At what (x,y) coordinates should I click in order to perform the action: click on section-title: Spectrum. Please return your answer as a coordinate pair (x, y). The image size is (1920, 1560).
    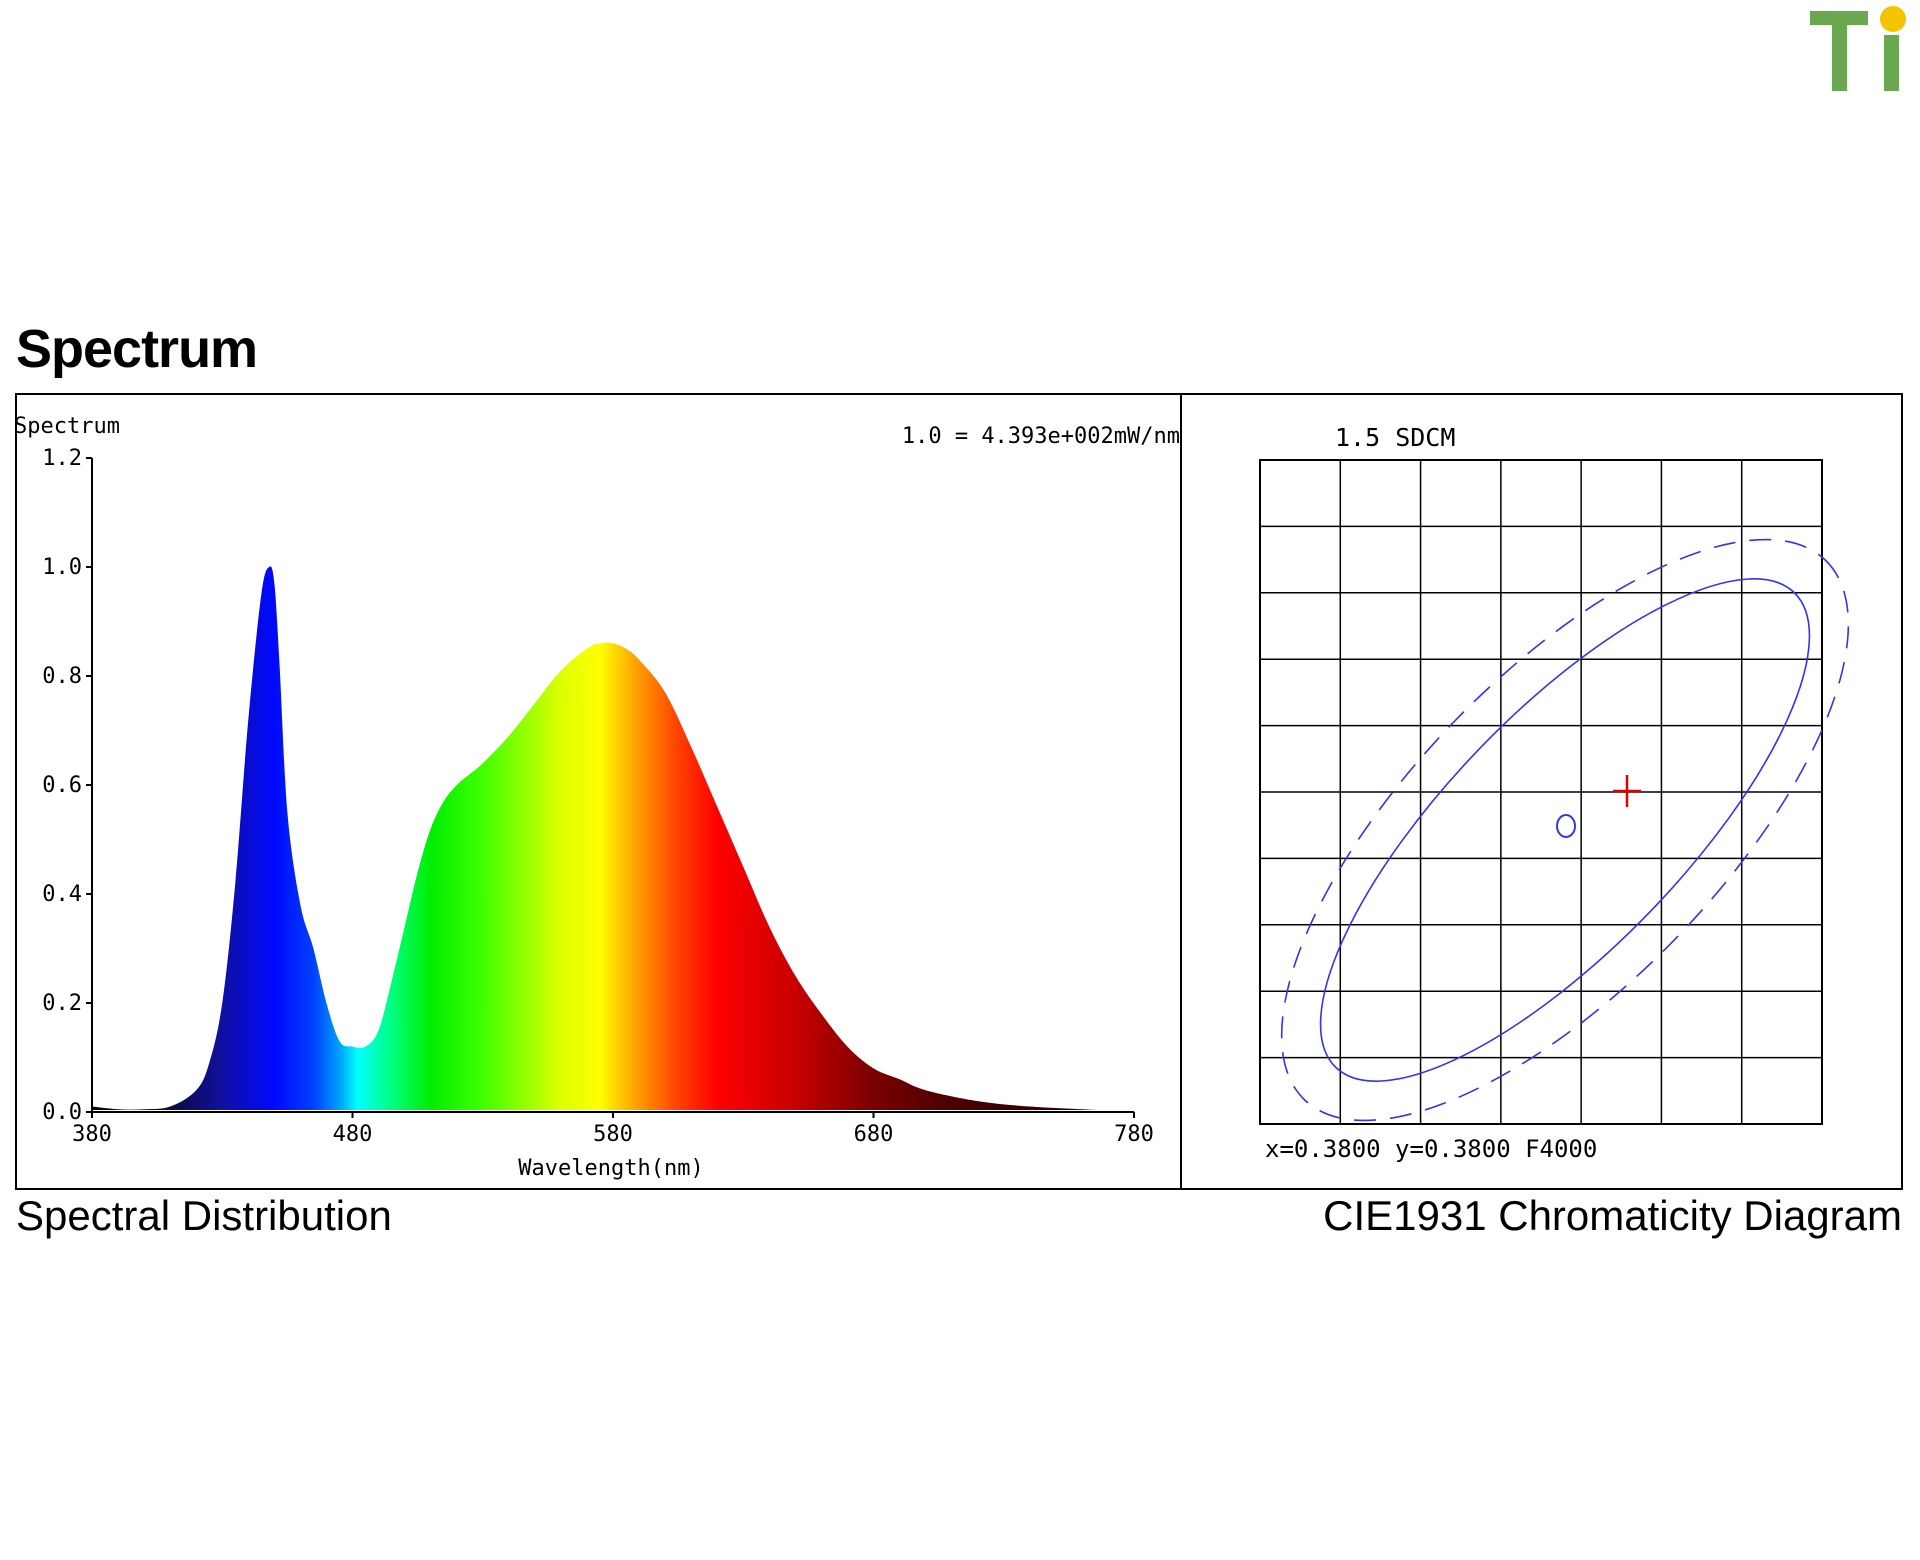
    Looking at the image, I should click on (137, 349).